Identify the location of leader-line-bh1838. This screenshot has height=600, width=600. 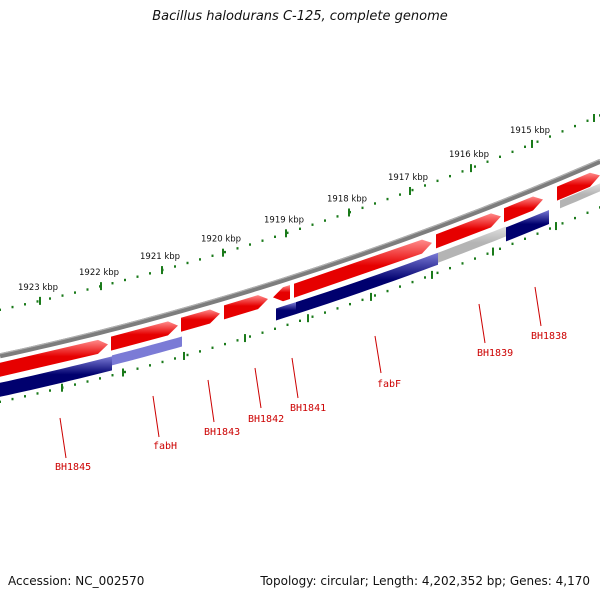
(538, 306).